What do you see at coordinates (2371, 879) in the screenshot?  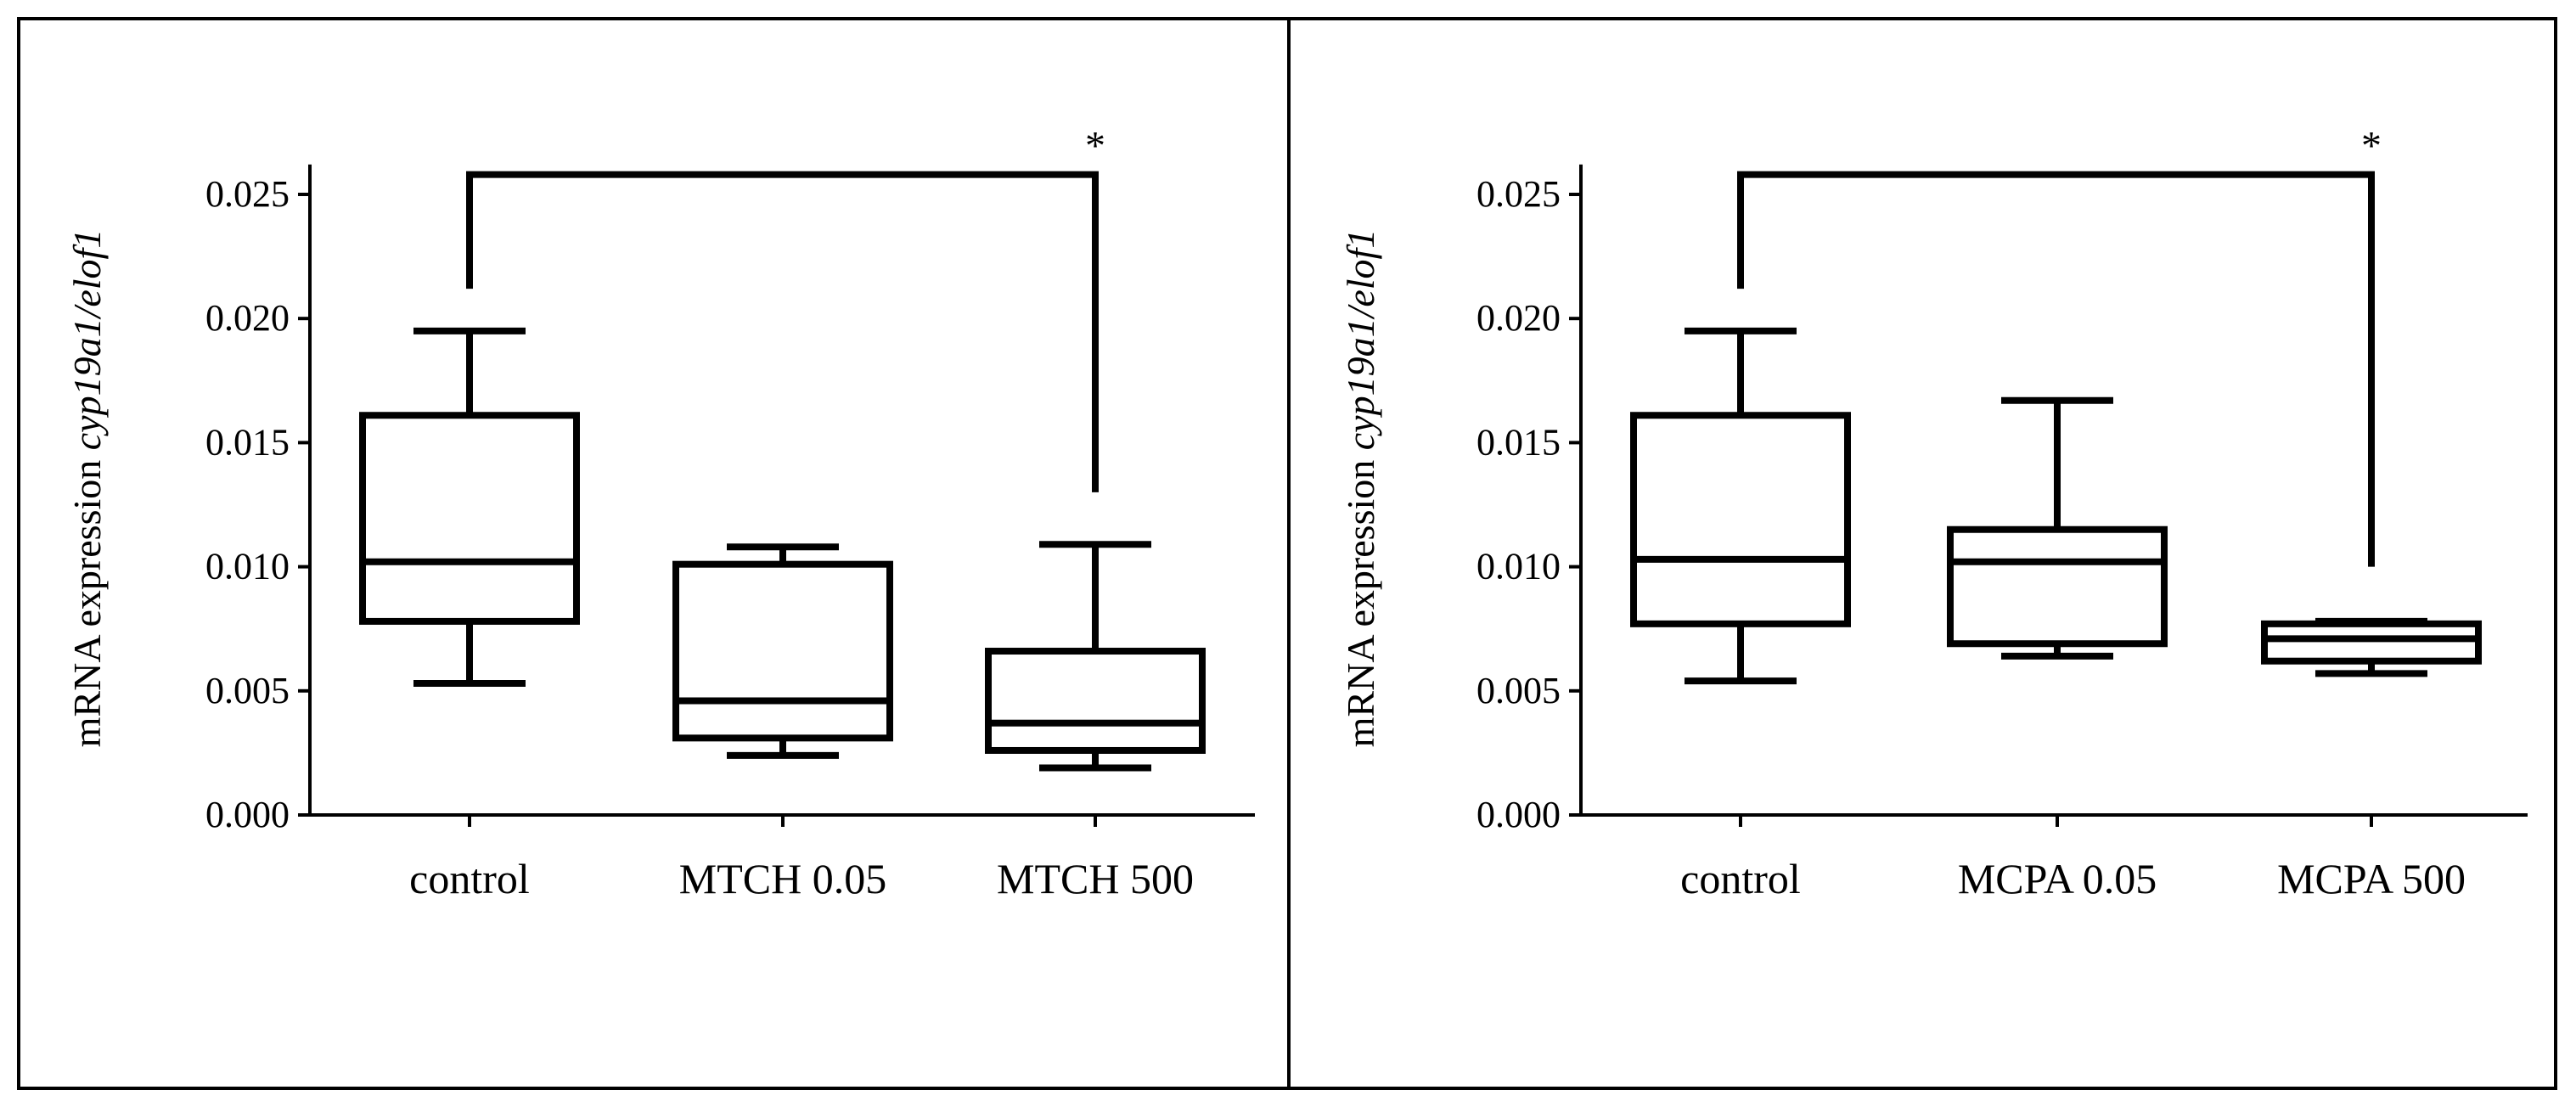 I see `x-category-label: MCPA 500` at bounding box center [2371, 879].